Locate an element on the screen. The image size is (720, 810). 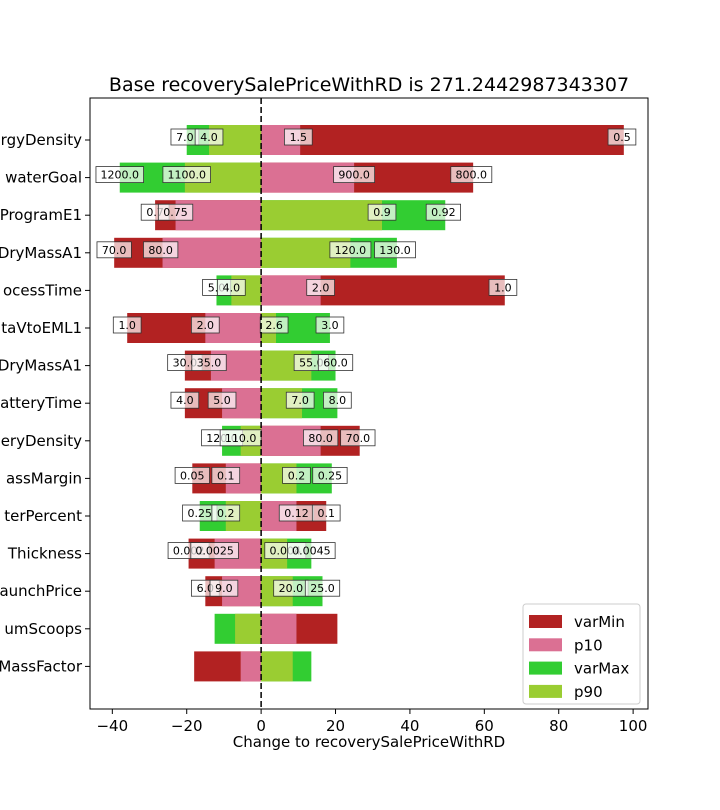
annotation-text: 0.75 is located at coordinates (175, 212).